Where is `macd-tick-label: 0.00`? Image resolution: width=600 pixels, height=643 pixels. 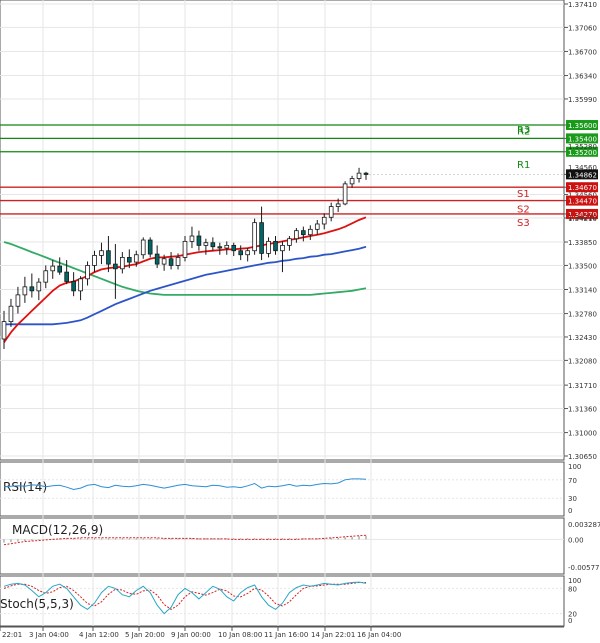 macd-tick-label: 0.00 is located at coordinates (576, 540).